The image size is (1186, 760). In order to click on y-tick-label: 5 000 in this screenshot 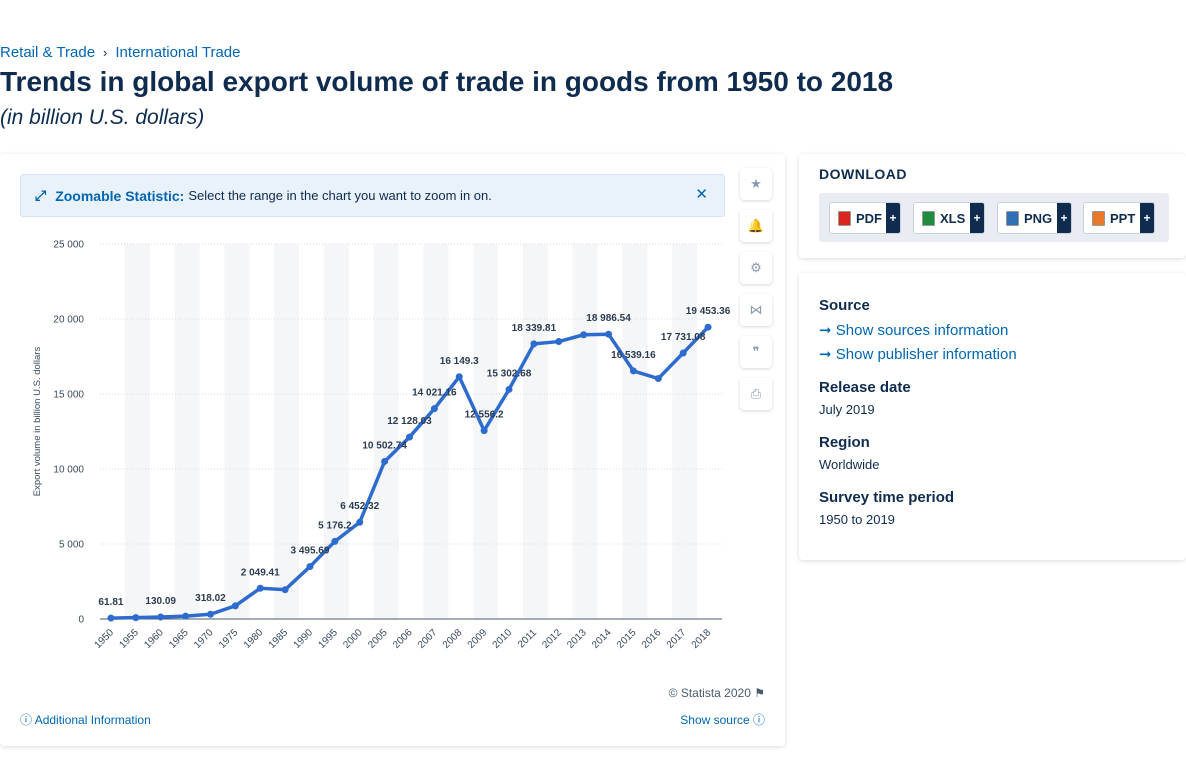, I will do `click(71, 545)`.